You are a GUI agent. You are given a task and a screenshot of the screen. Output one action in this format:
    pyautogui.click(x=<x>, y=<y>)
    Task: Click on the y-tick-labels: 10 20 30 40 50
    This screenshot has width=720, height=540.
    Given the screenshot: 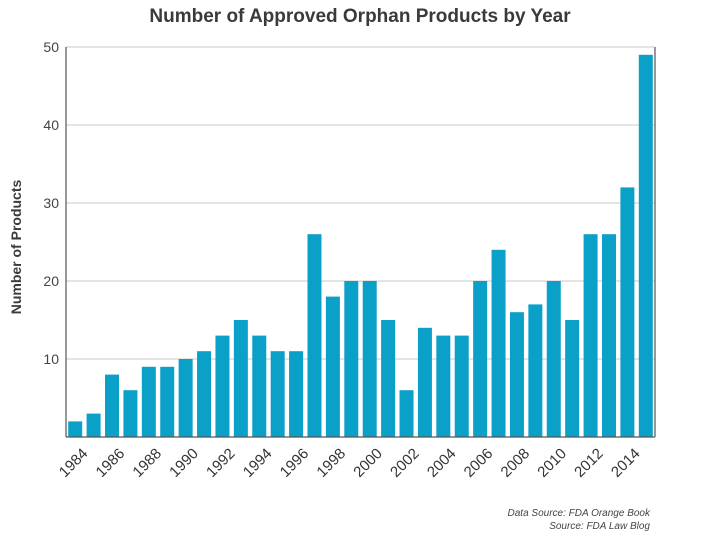 What is the action you would take?
    pyautogui.click(x=51, y=203)
    